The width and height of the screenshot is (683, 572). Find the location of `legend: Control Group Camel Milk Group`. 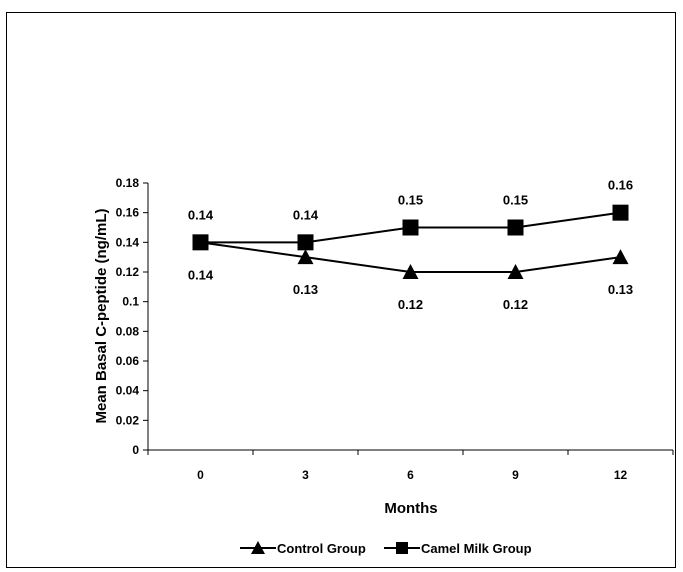

legend: Control Group Camel Milk Group is located at coordinates (386, 548).